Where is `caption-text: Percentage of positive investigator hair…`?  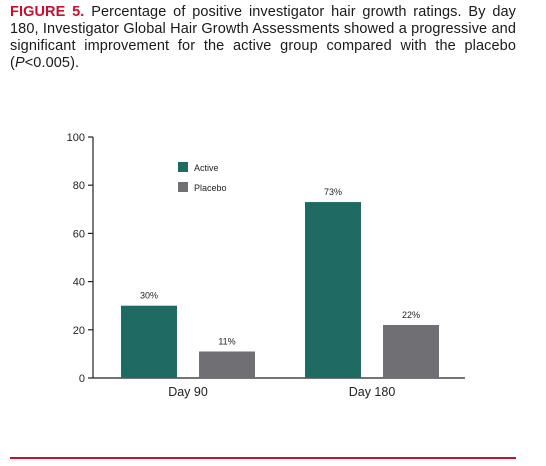 caption-text: Percentage of positive investigator hair… is located at coordinates (263, 37).